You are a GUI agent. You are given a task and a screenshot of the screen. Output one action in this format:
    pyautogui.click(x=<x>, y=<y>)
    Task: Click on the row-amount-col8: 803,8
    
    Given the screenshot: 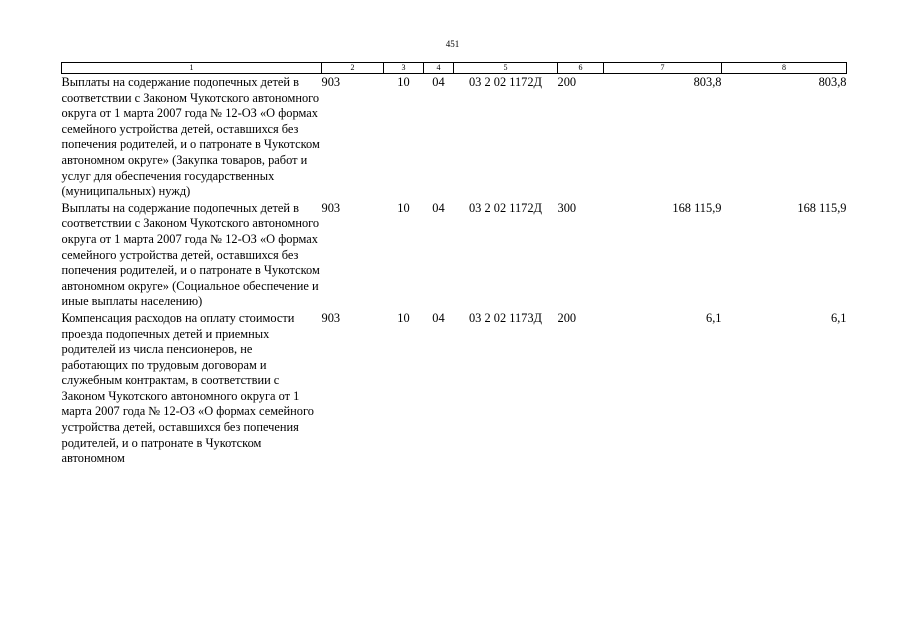 What is the action you would take?
    pyautogui.click(x=832, y=82)
    